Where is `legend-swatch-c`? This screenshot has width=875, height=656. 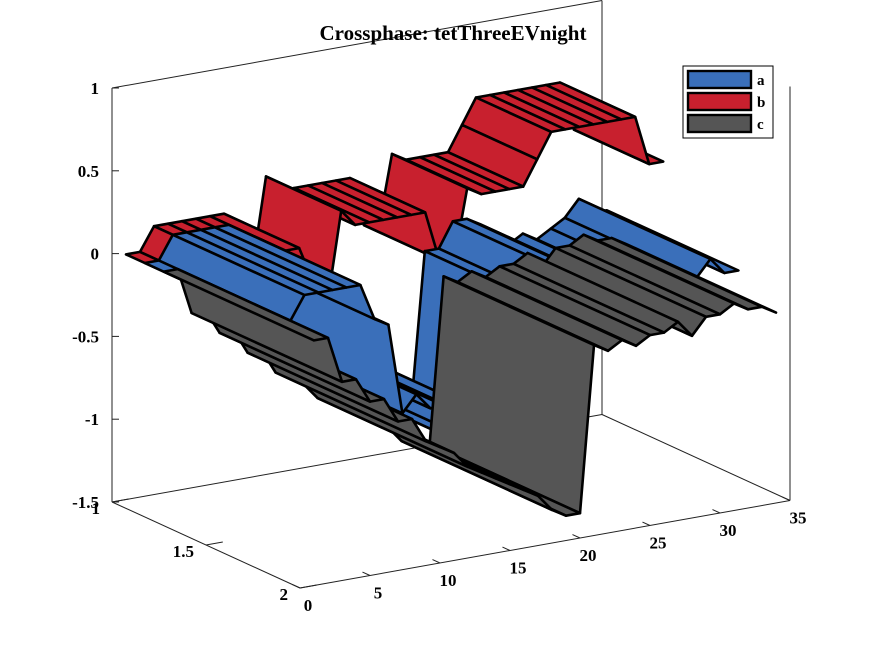 legend-swatch-c is located at coordinates (719, 123).